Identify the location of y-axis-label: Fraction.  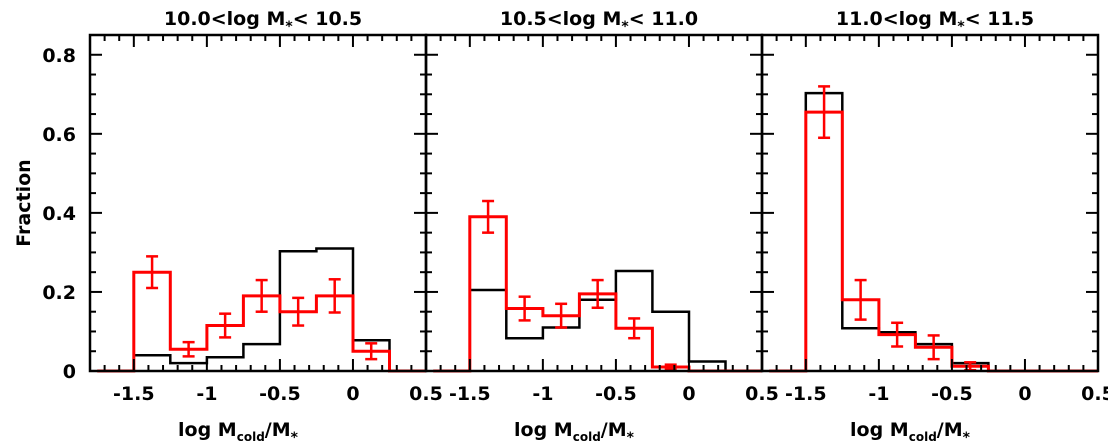
(24, 202).